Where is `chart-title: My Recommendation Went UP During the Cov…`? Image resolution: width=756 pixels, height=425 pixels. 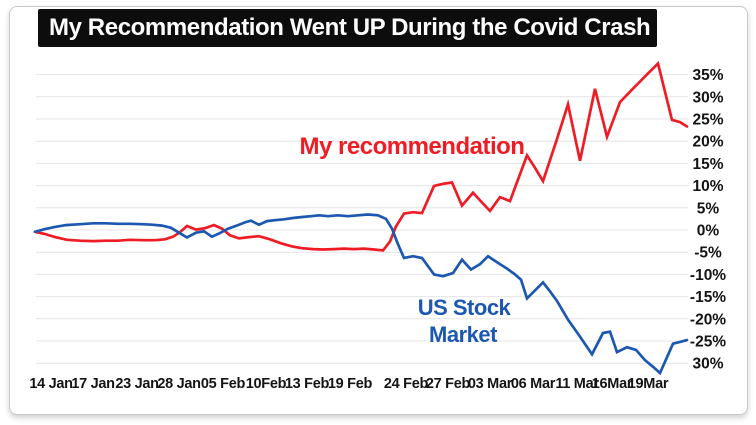 chart-title: My Recommendation Went UP During the Cov… is located at coordinates (350, 27).